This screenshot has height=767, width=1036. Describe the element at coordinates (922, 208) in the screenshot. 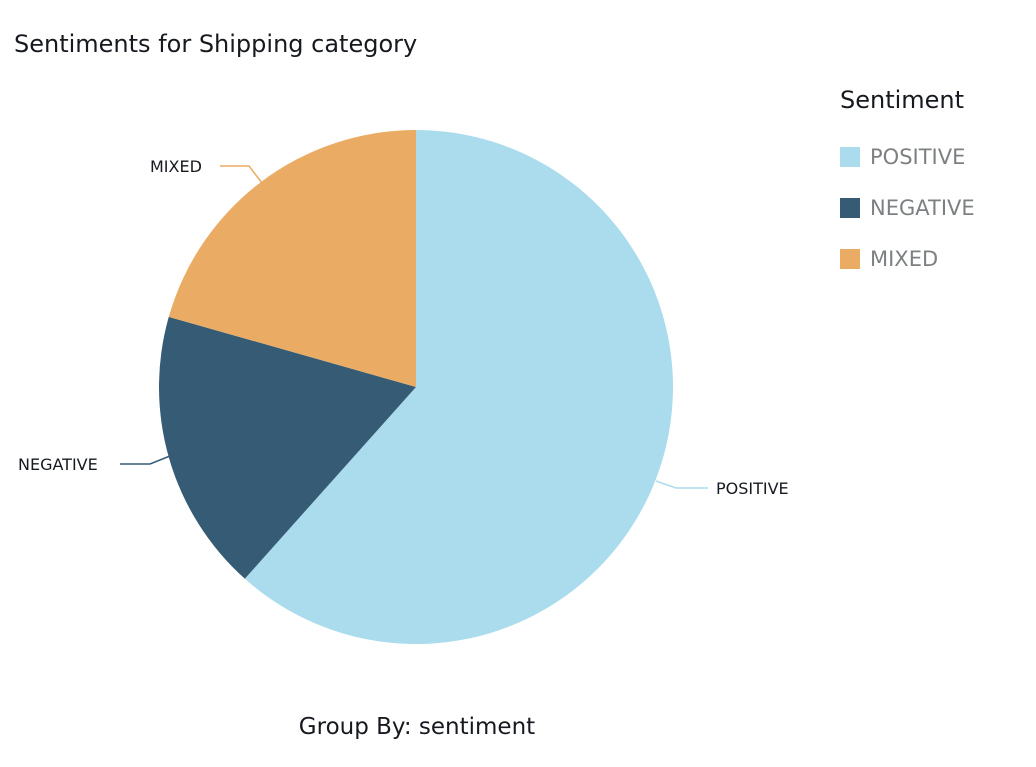

I see `legend-label: NEGATIVE` at that location.